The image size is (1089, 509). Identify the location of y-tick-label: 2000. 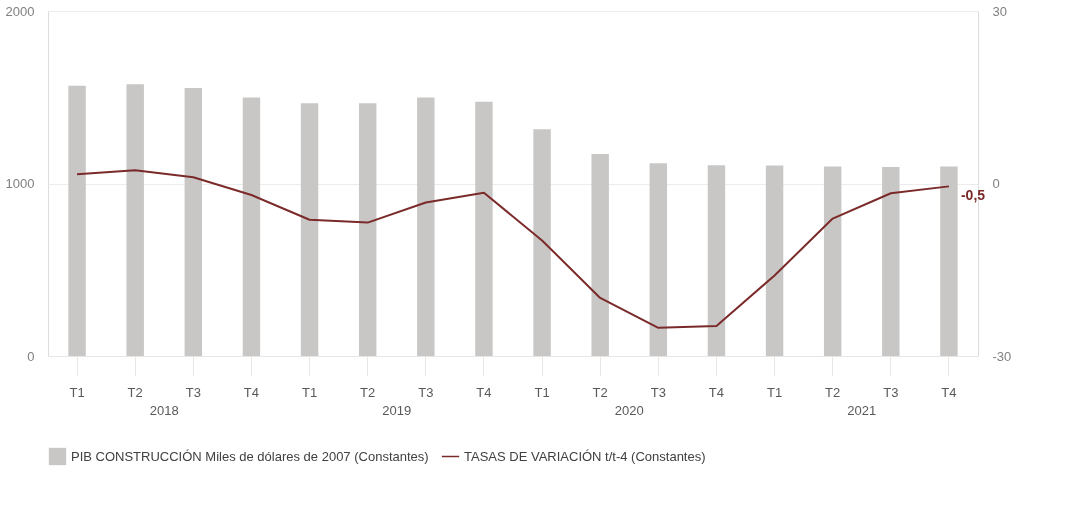
(20, 11).